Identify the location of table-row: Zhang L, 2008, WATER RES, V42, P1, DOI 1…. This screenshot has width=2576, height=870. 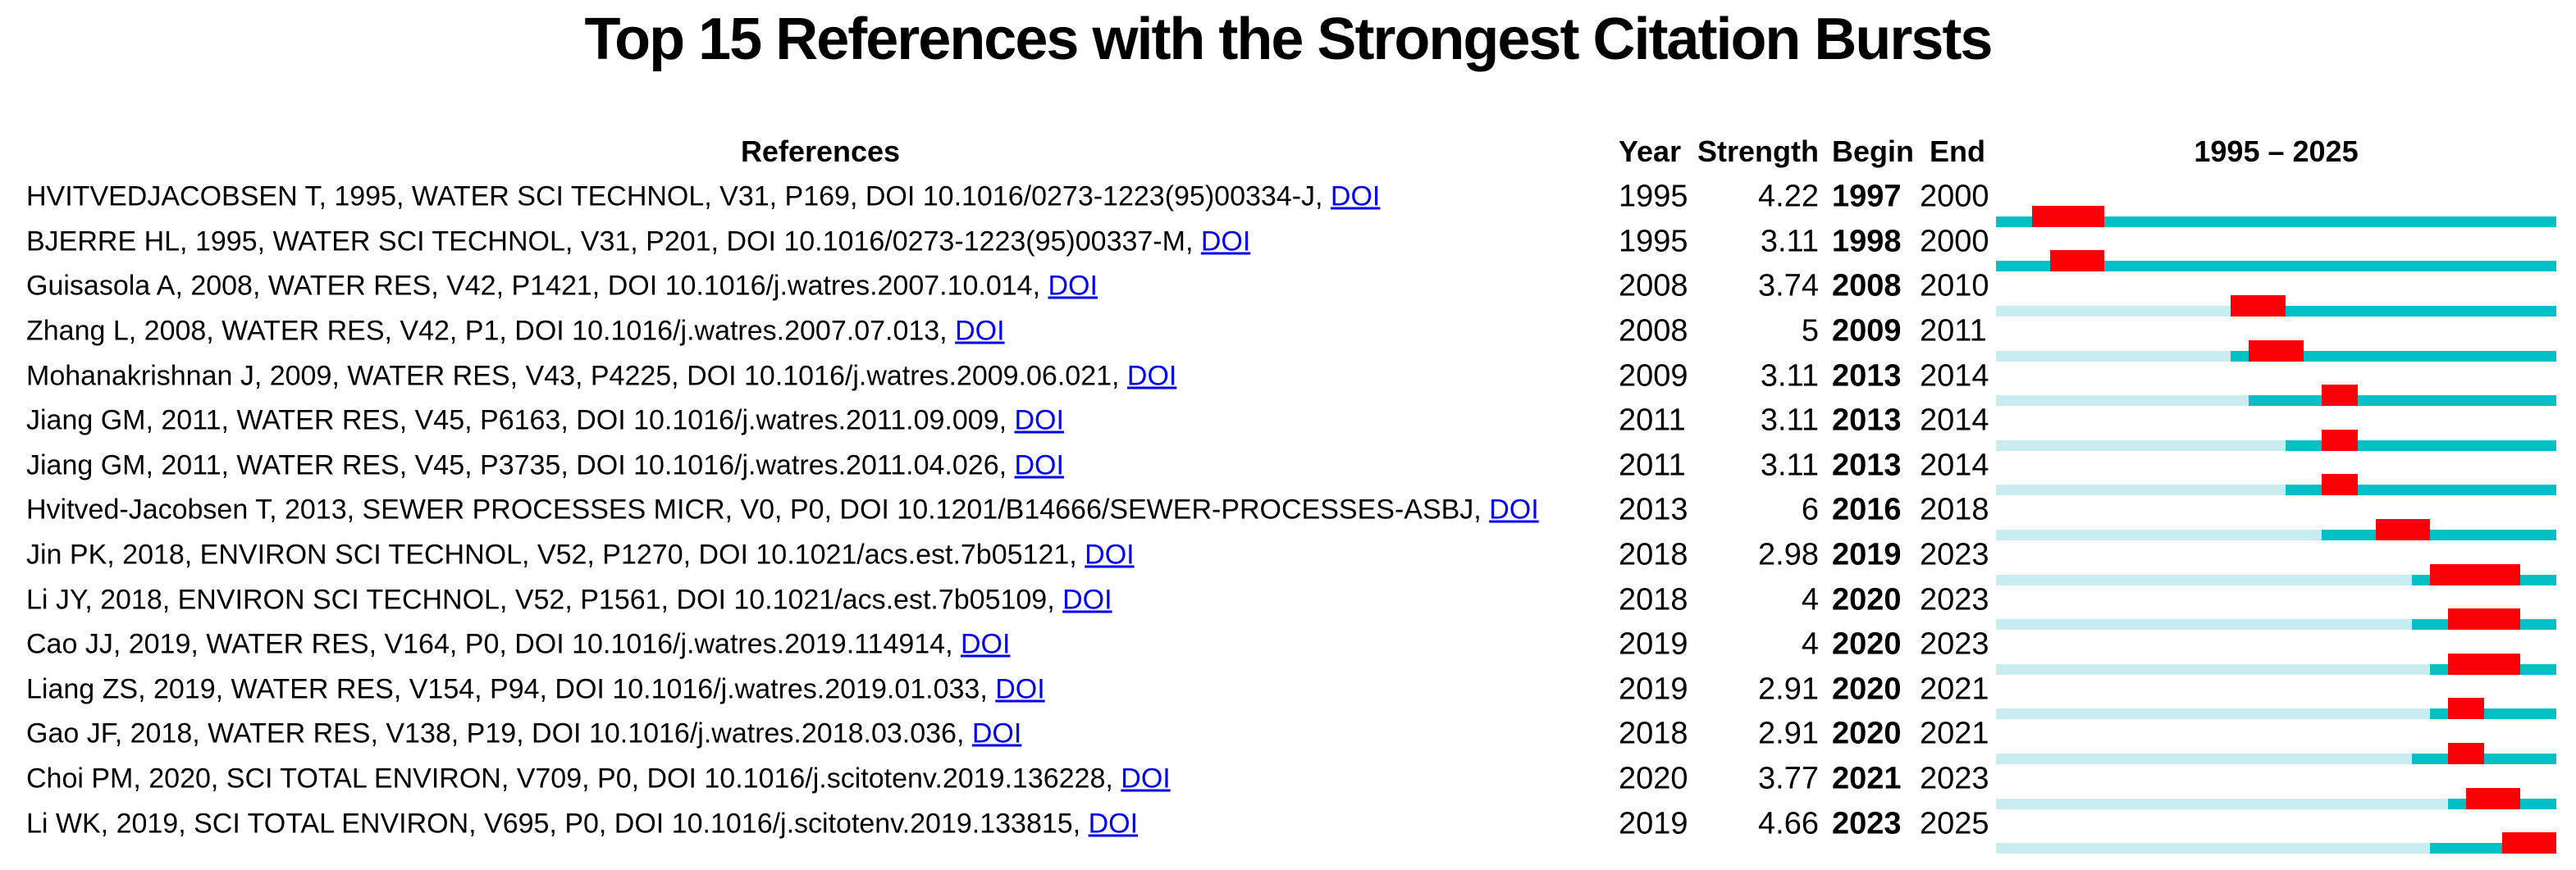
(1288, 339).